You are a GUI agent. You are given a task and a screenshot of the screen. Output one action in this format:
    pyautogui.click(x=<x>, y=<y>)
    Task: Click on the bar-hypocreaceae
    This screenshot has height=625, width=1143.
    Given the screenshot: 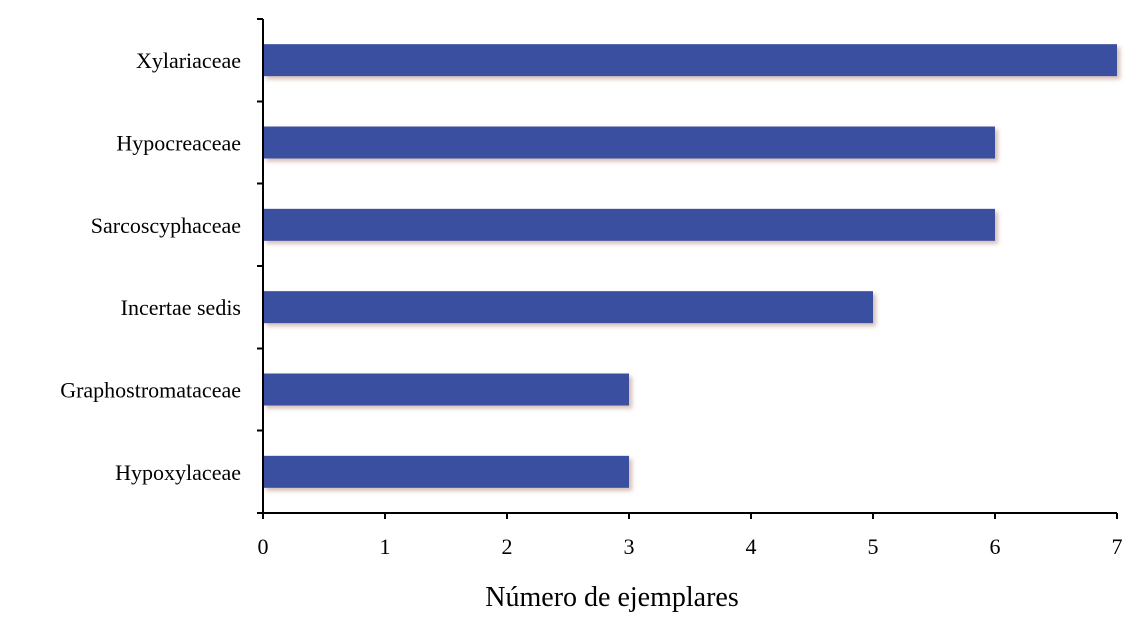 What is the action you would take?
    pyautogui.click(x=629, y=142)
    